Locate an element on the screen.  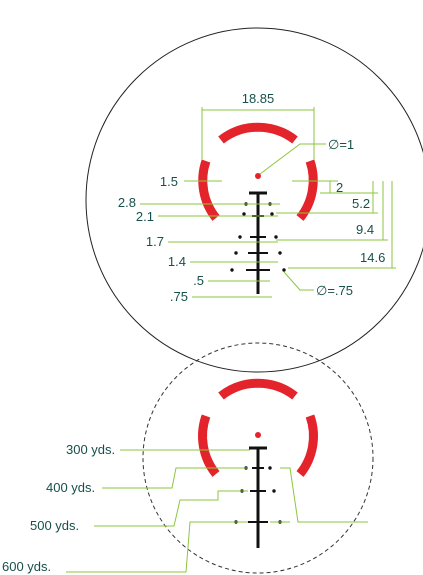
label-offset-14-6: 14.6 is located at coordinates (372, 257).